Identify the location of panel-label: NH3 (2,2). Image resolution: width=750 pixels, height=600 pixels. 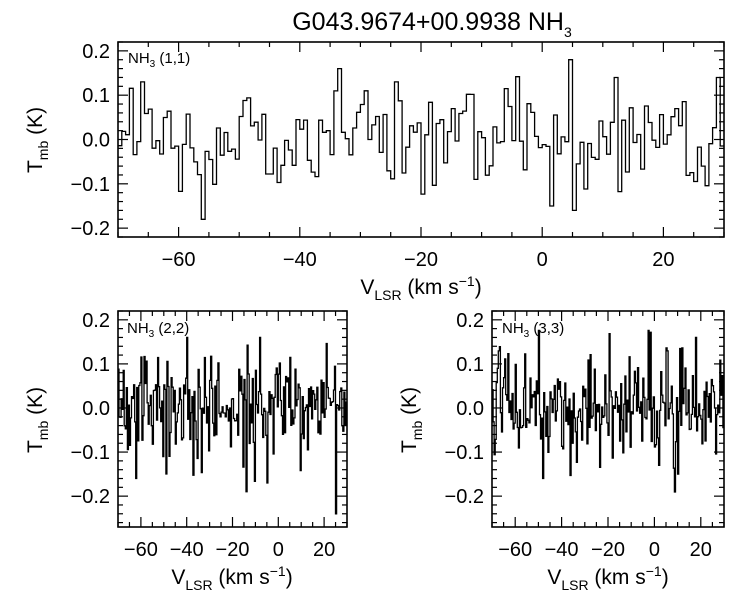
(158, 330).